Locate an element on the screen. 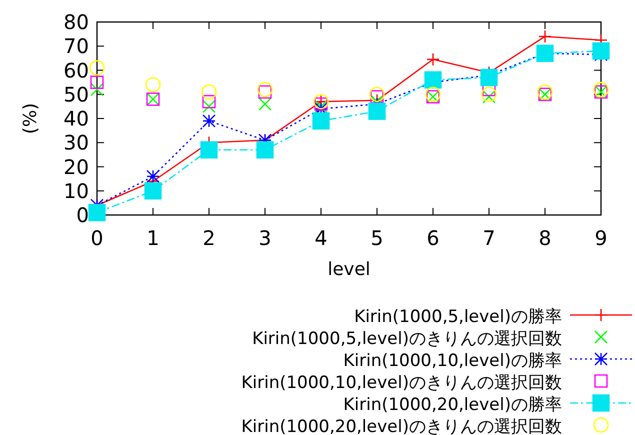 This screenshot has height=435, width=635. x-tick-label: 3 is located at coordinates (265, 238).